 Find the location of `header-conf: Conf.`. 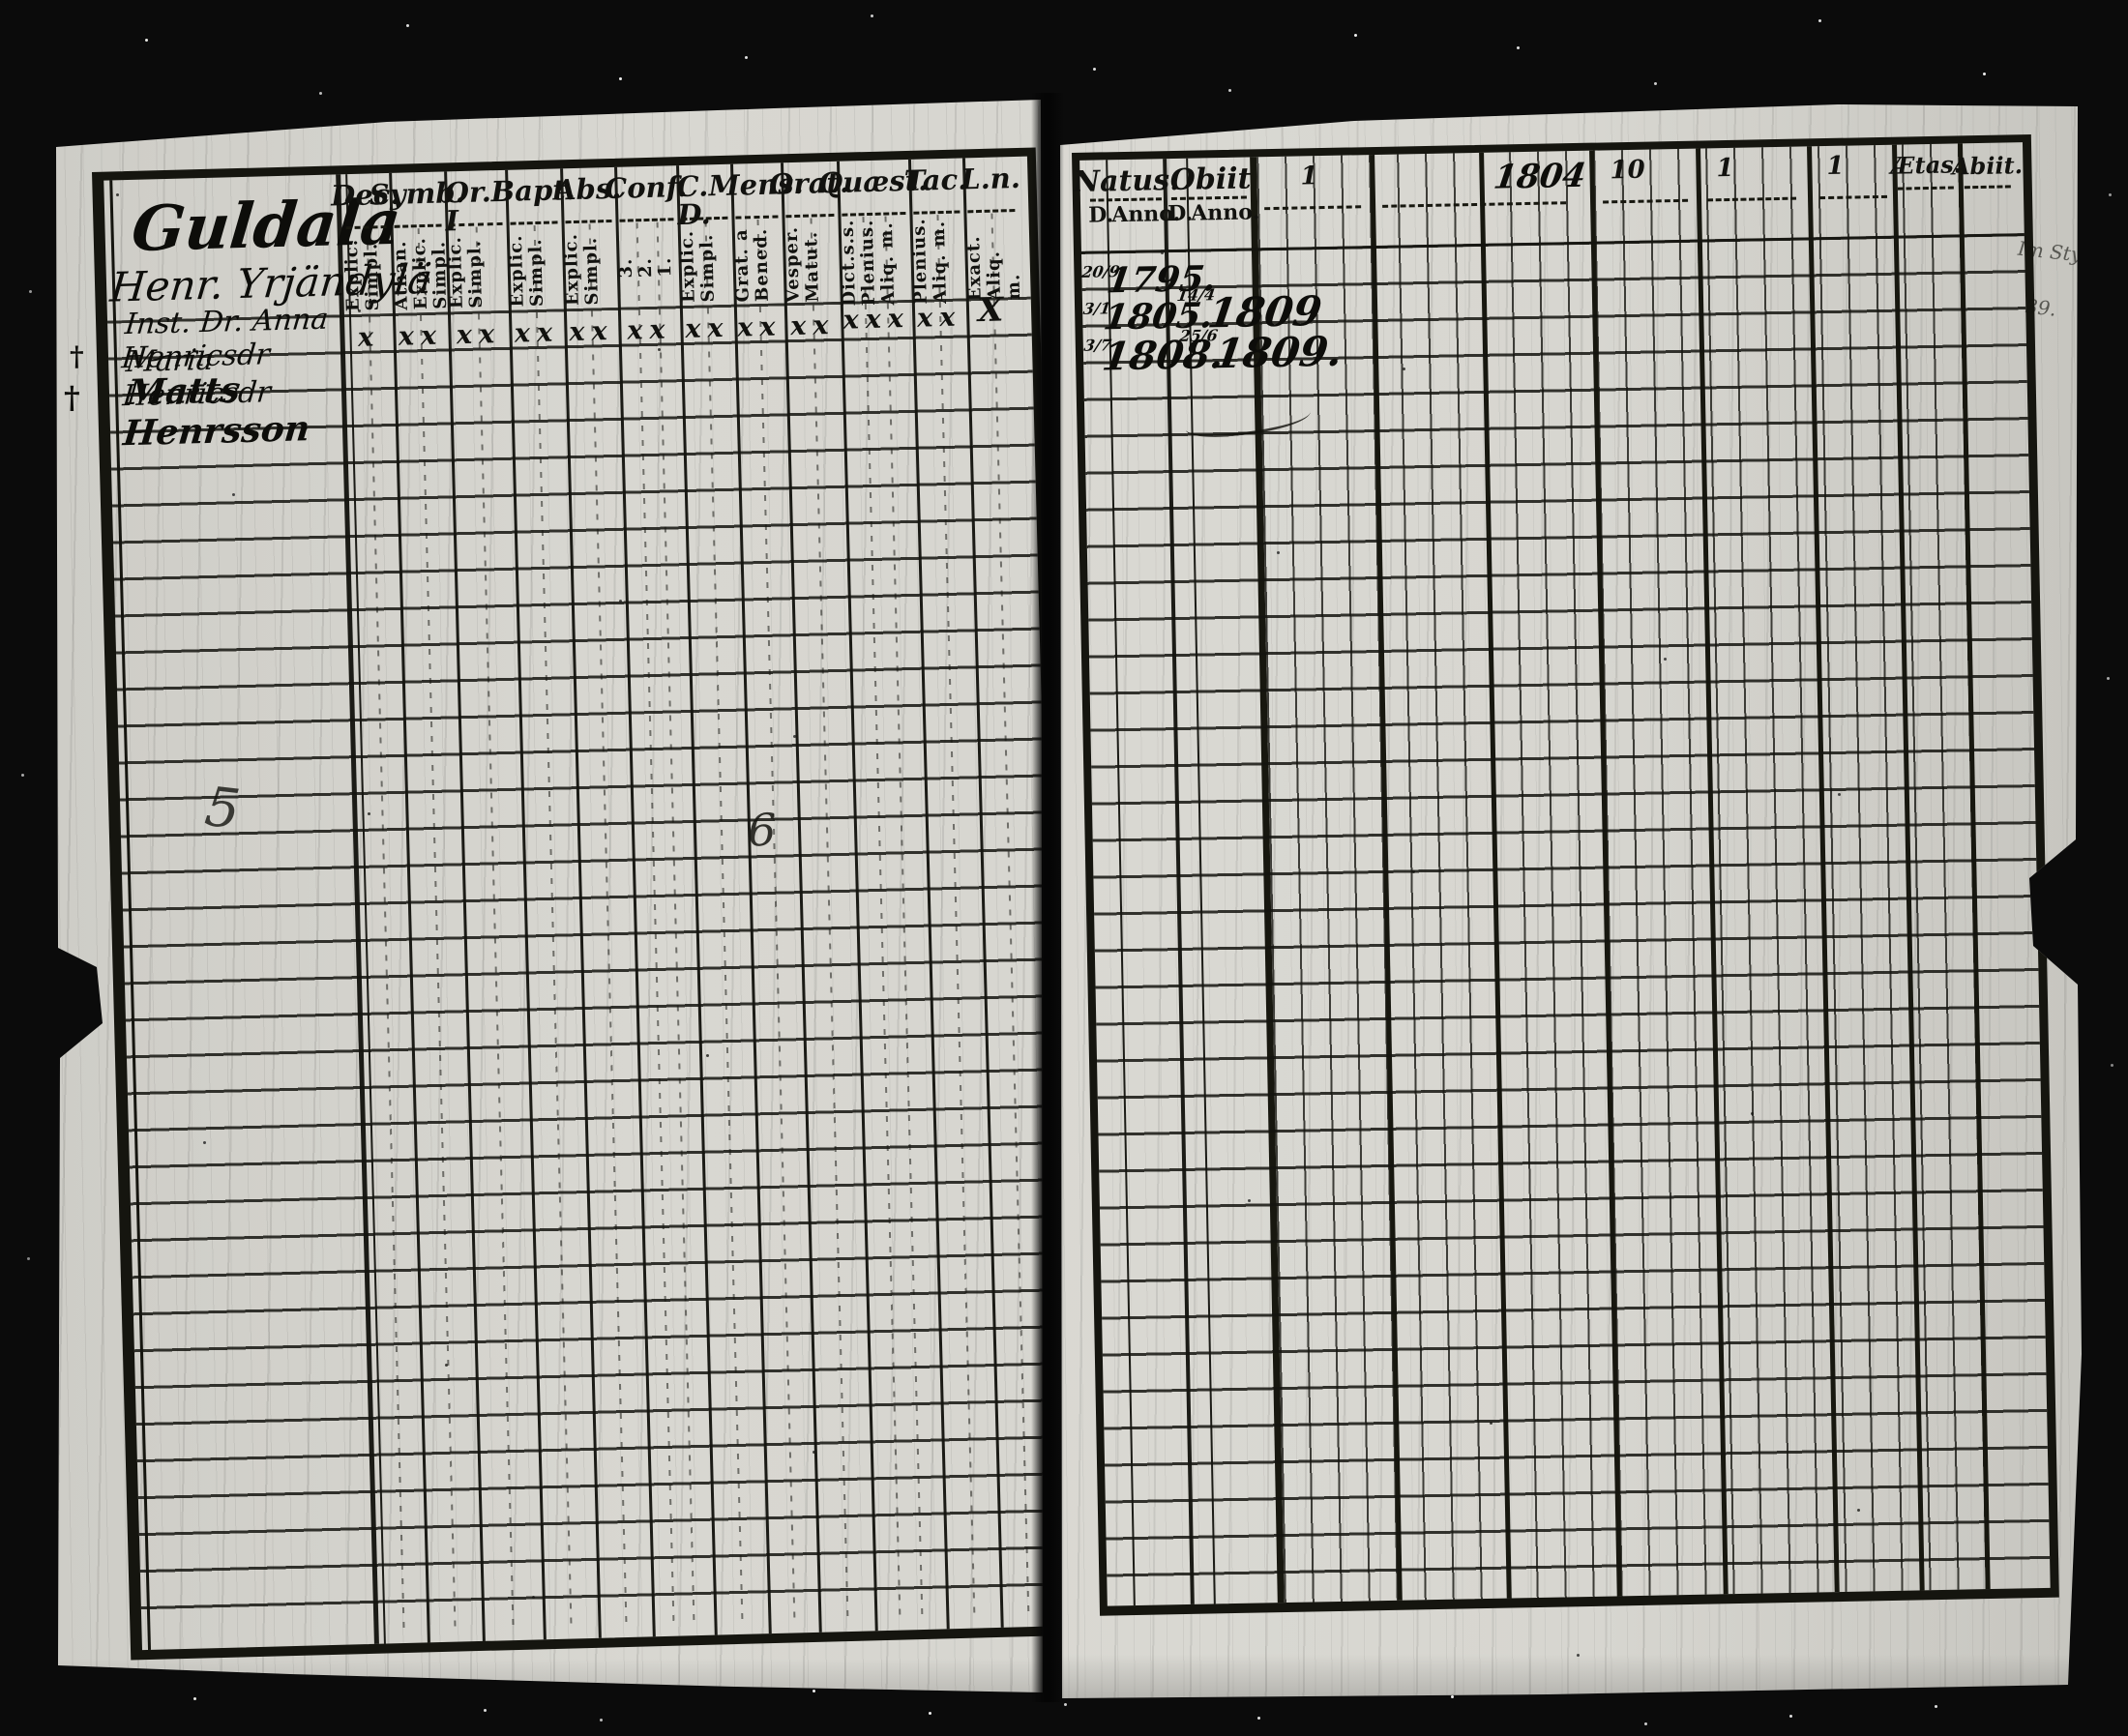

header-conf: Conf. is located at coordinates (646, 187).